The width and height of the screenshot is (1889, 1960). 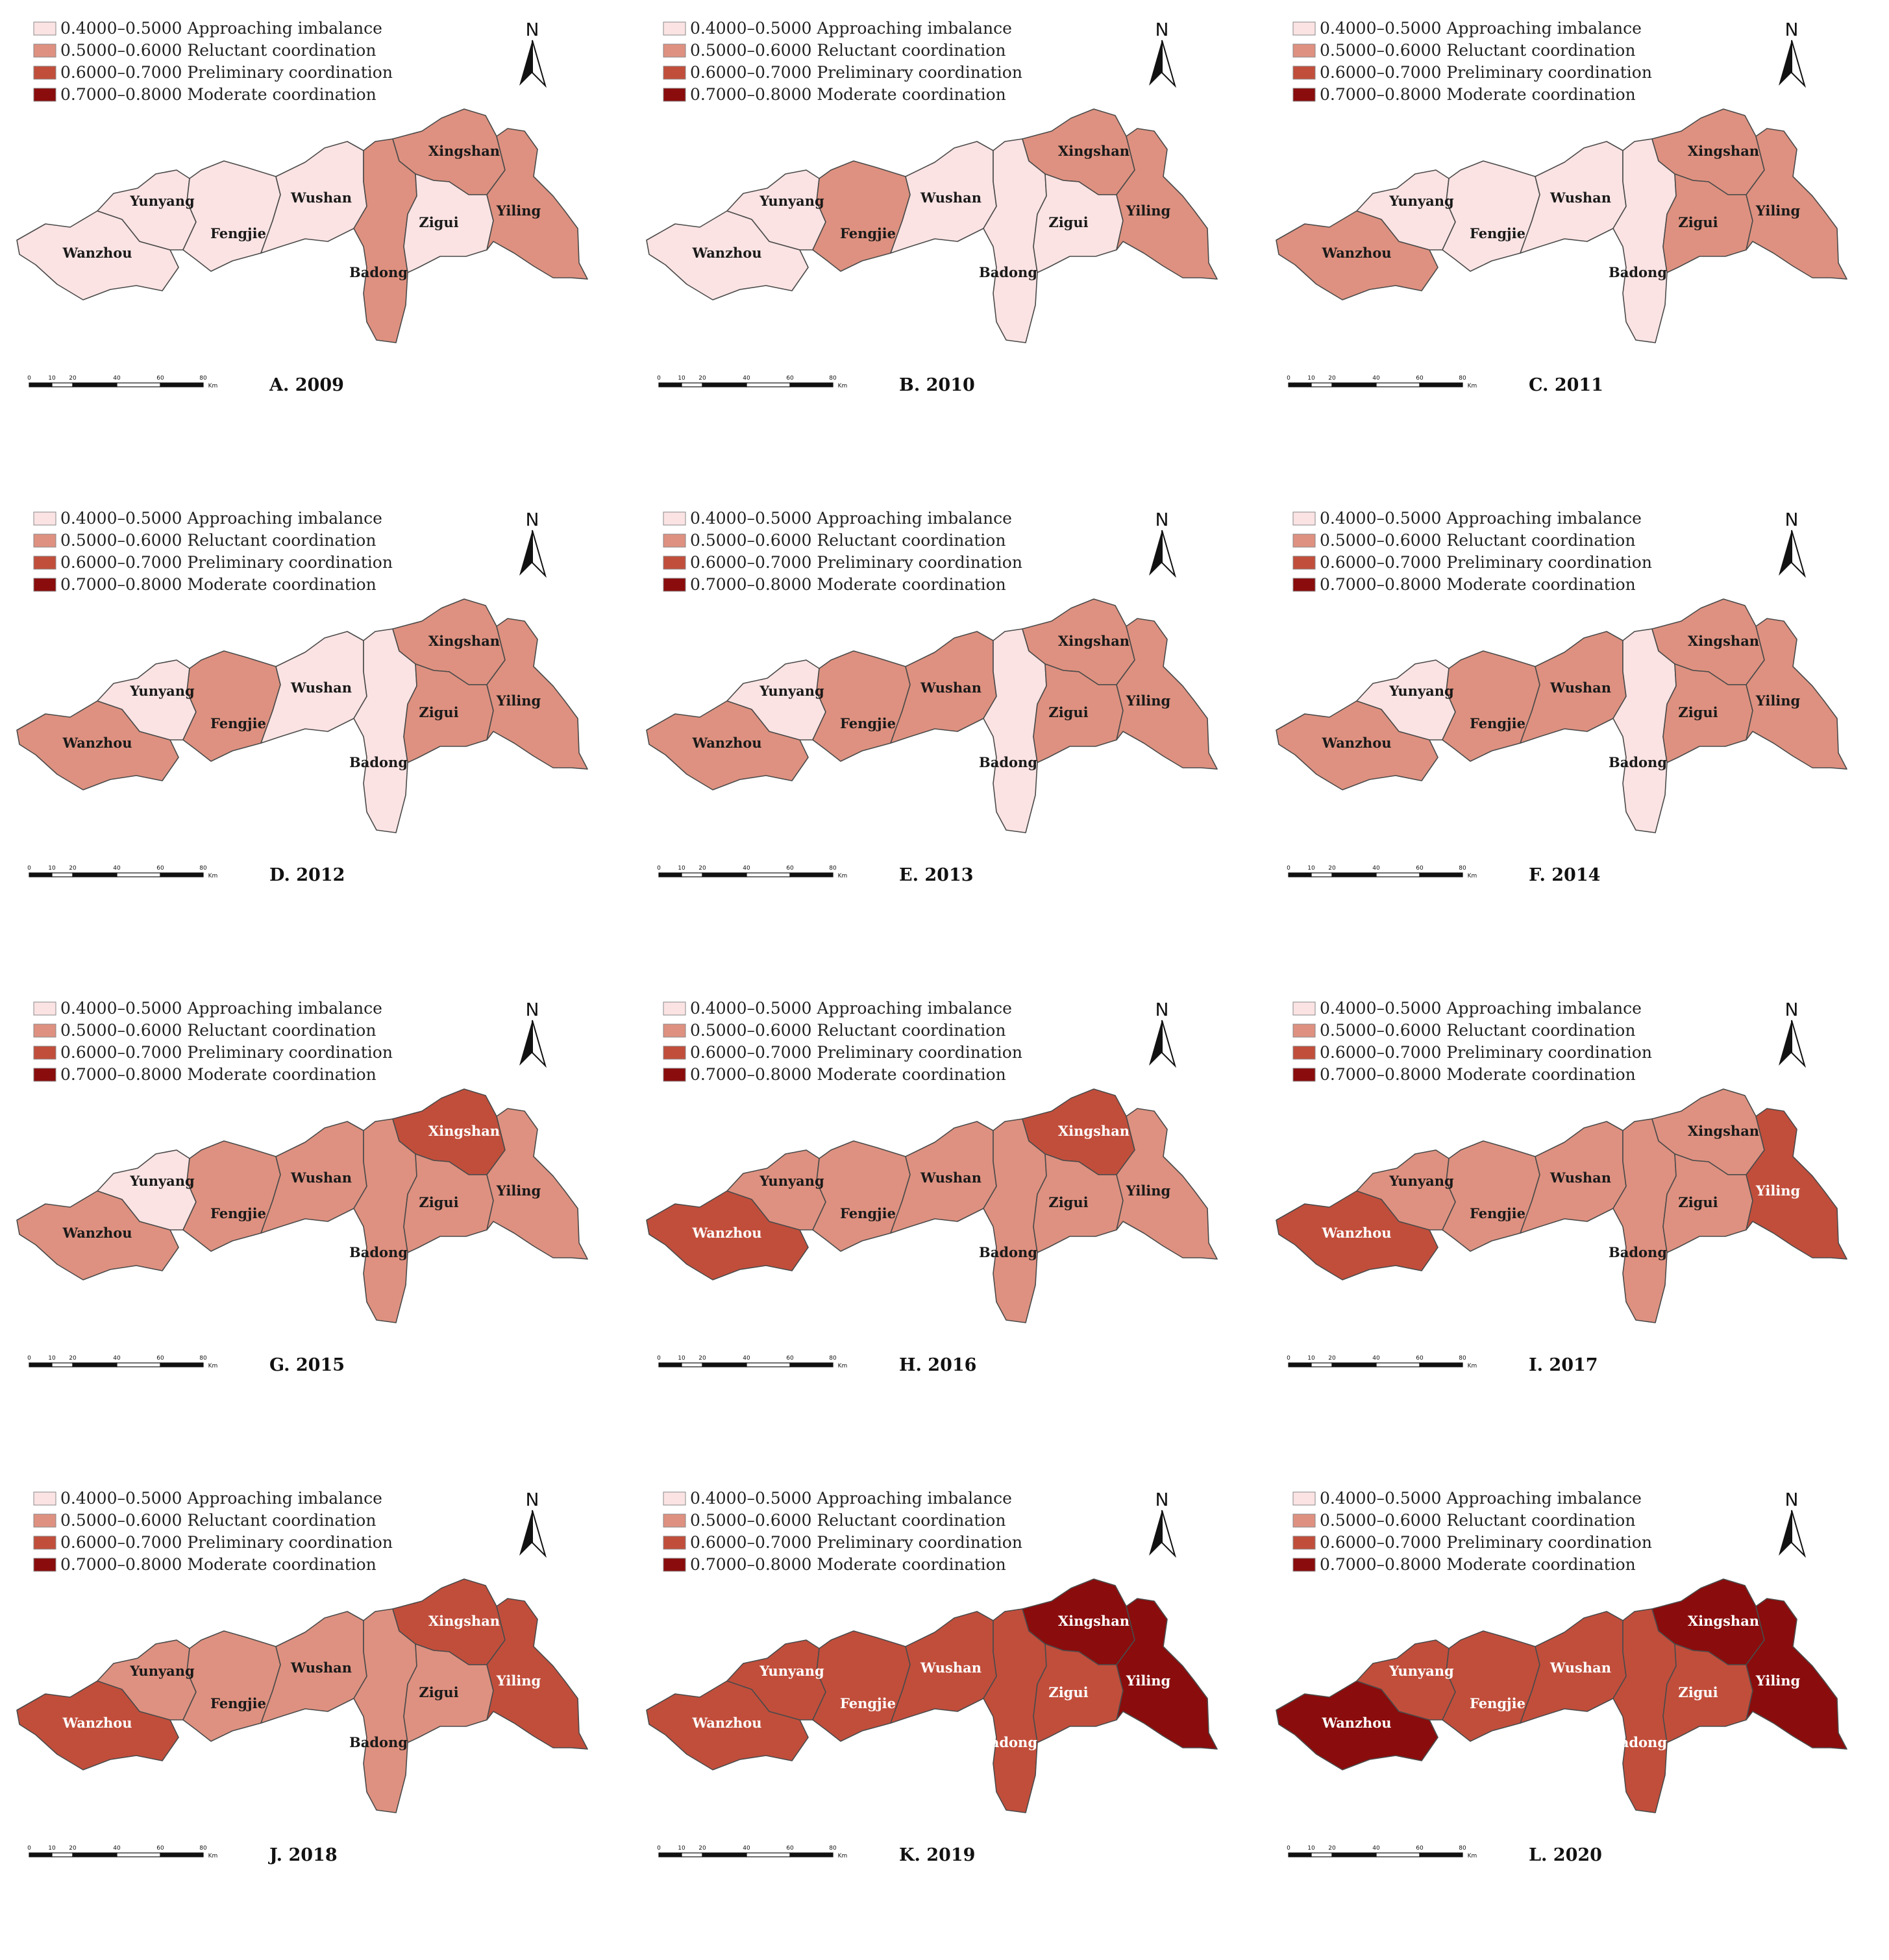 I want to click on panel-title: L. 2020, so click(x=1565, y=1855).